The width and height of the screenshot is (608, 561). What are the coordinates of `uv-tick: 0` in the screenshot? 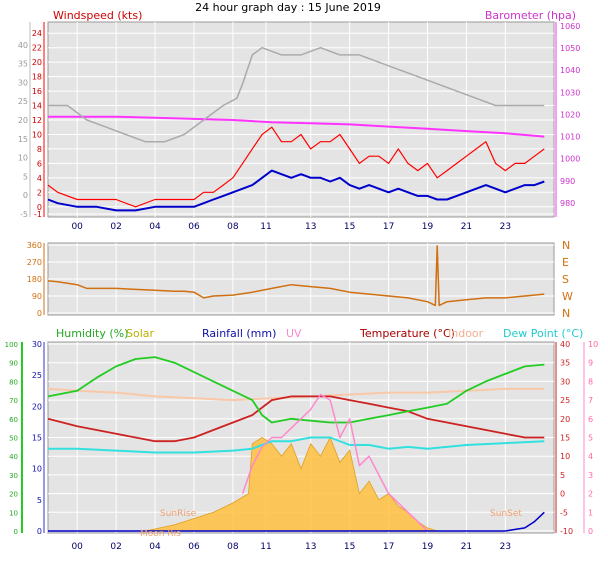 It's located at (590, 531).